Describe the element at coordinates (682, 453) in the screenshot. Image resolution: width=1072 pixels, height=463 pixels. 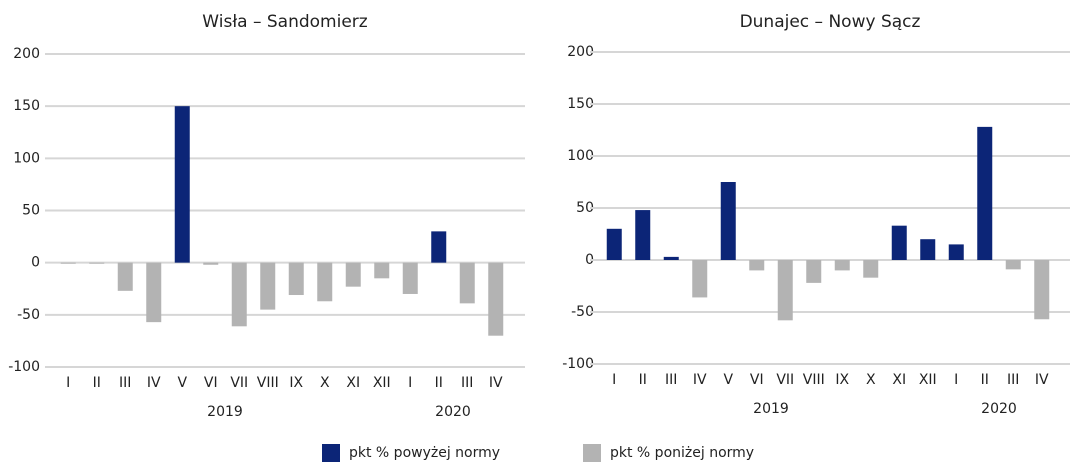
I see `legend-label: pkt % poniżej normy` at that location.